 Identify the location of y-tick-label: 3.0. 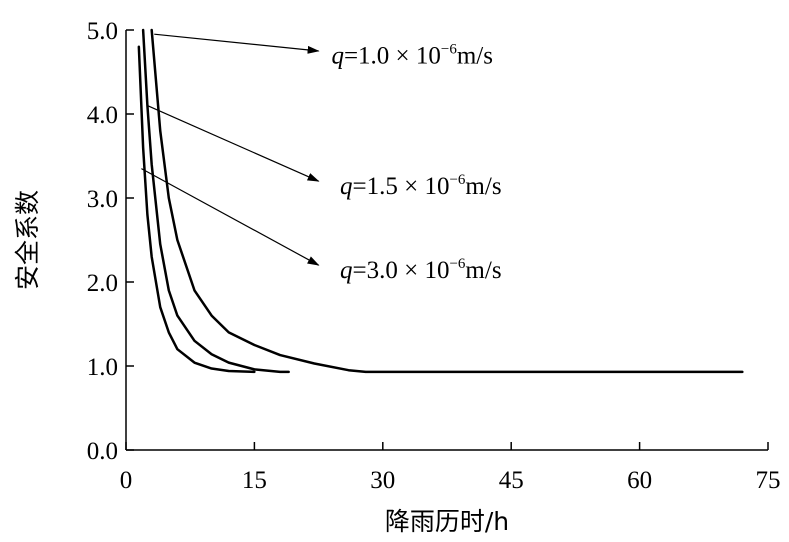
(102, 199).